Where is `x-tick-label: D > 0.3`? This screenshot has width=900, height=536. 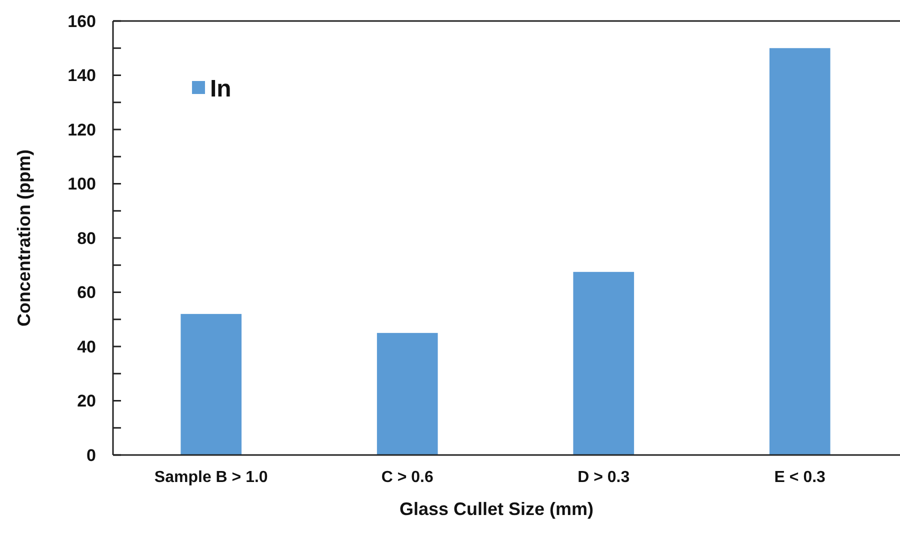
x-tick-label: D > 0.3 is located at coordinates (604, 477).